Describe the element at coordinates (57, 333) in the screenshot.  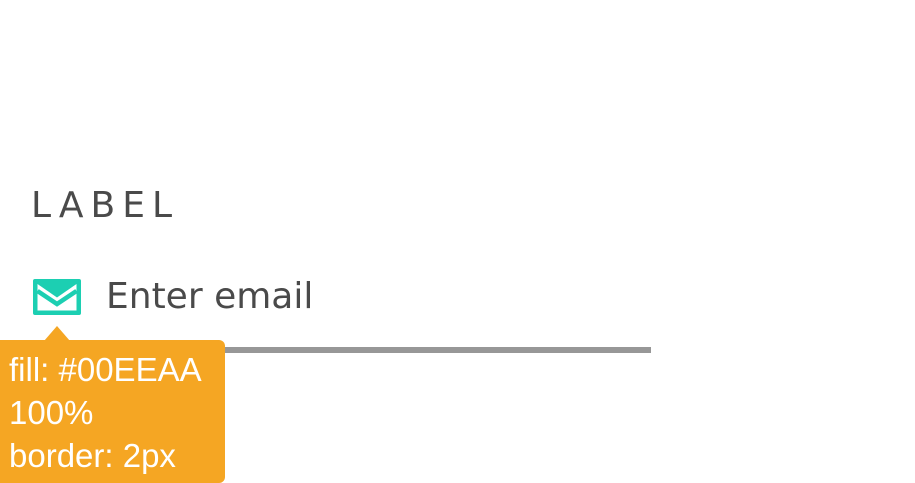
I see `annotation-pointer` at that location.